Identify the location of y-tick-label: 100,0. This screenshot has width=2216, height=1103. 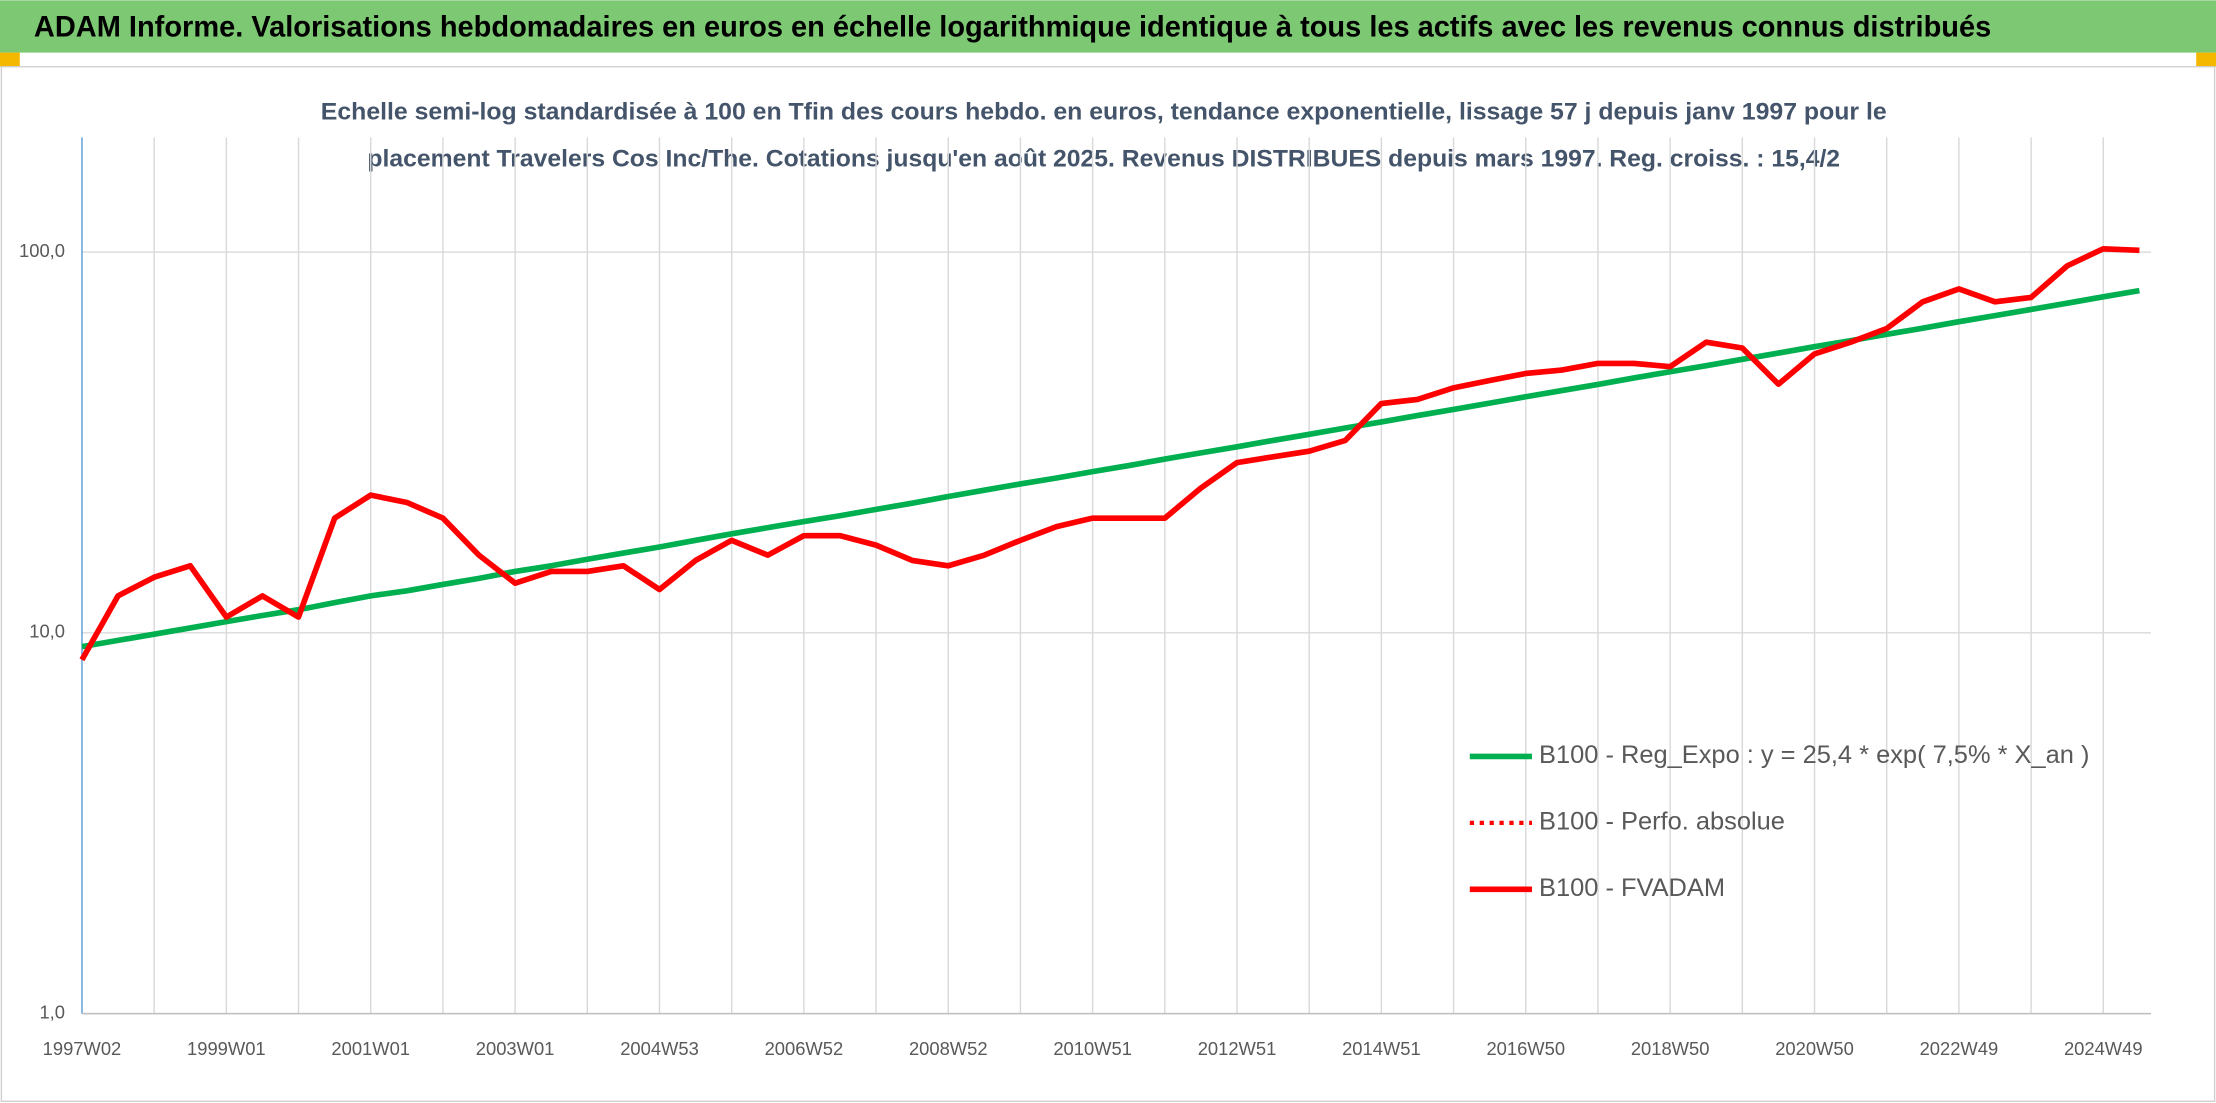
(42, 250).